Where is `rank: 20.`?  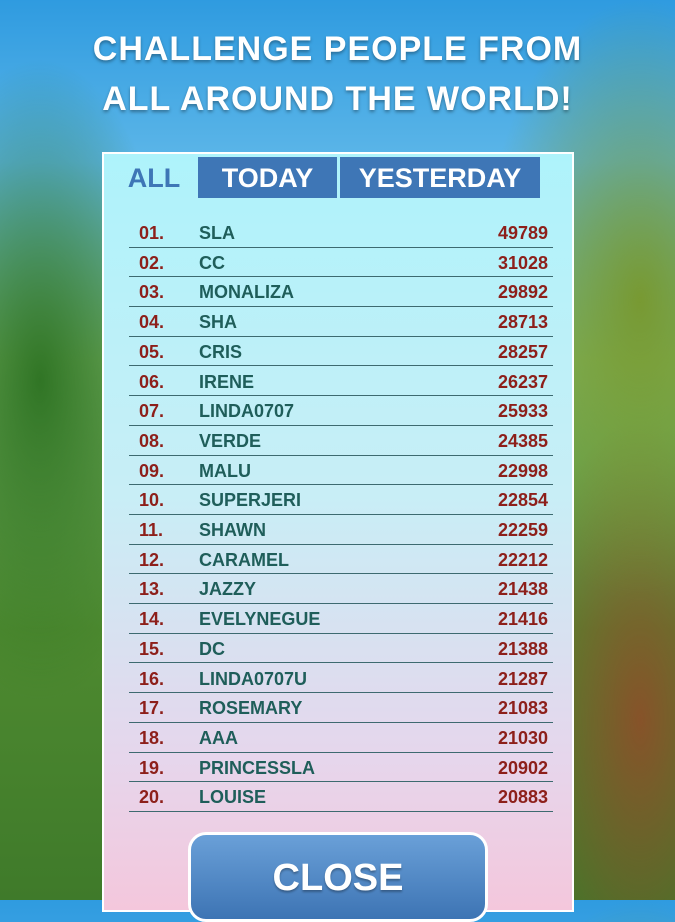 rank: 20. is located at coordinates (152, 797).